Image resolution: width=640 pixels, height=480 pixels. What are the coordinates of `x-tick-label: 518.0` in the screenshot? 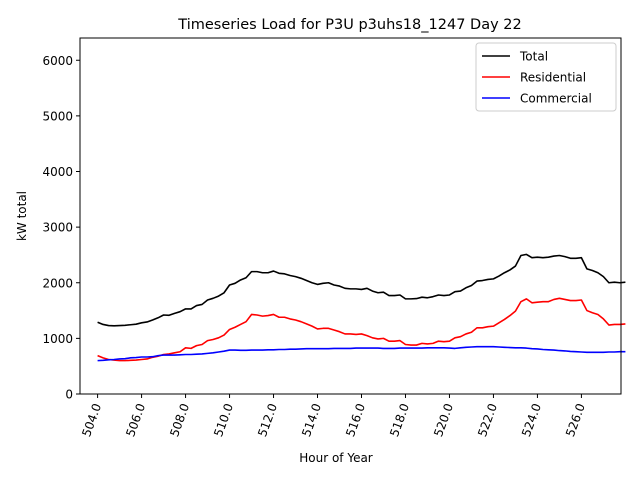 It's located at (399, 420).